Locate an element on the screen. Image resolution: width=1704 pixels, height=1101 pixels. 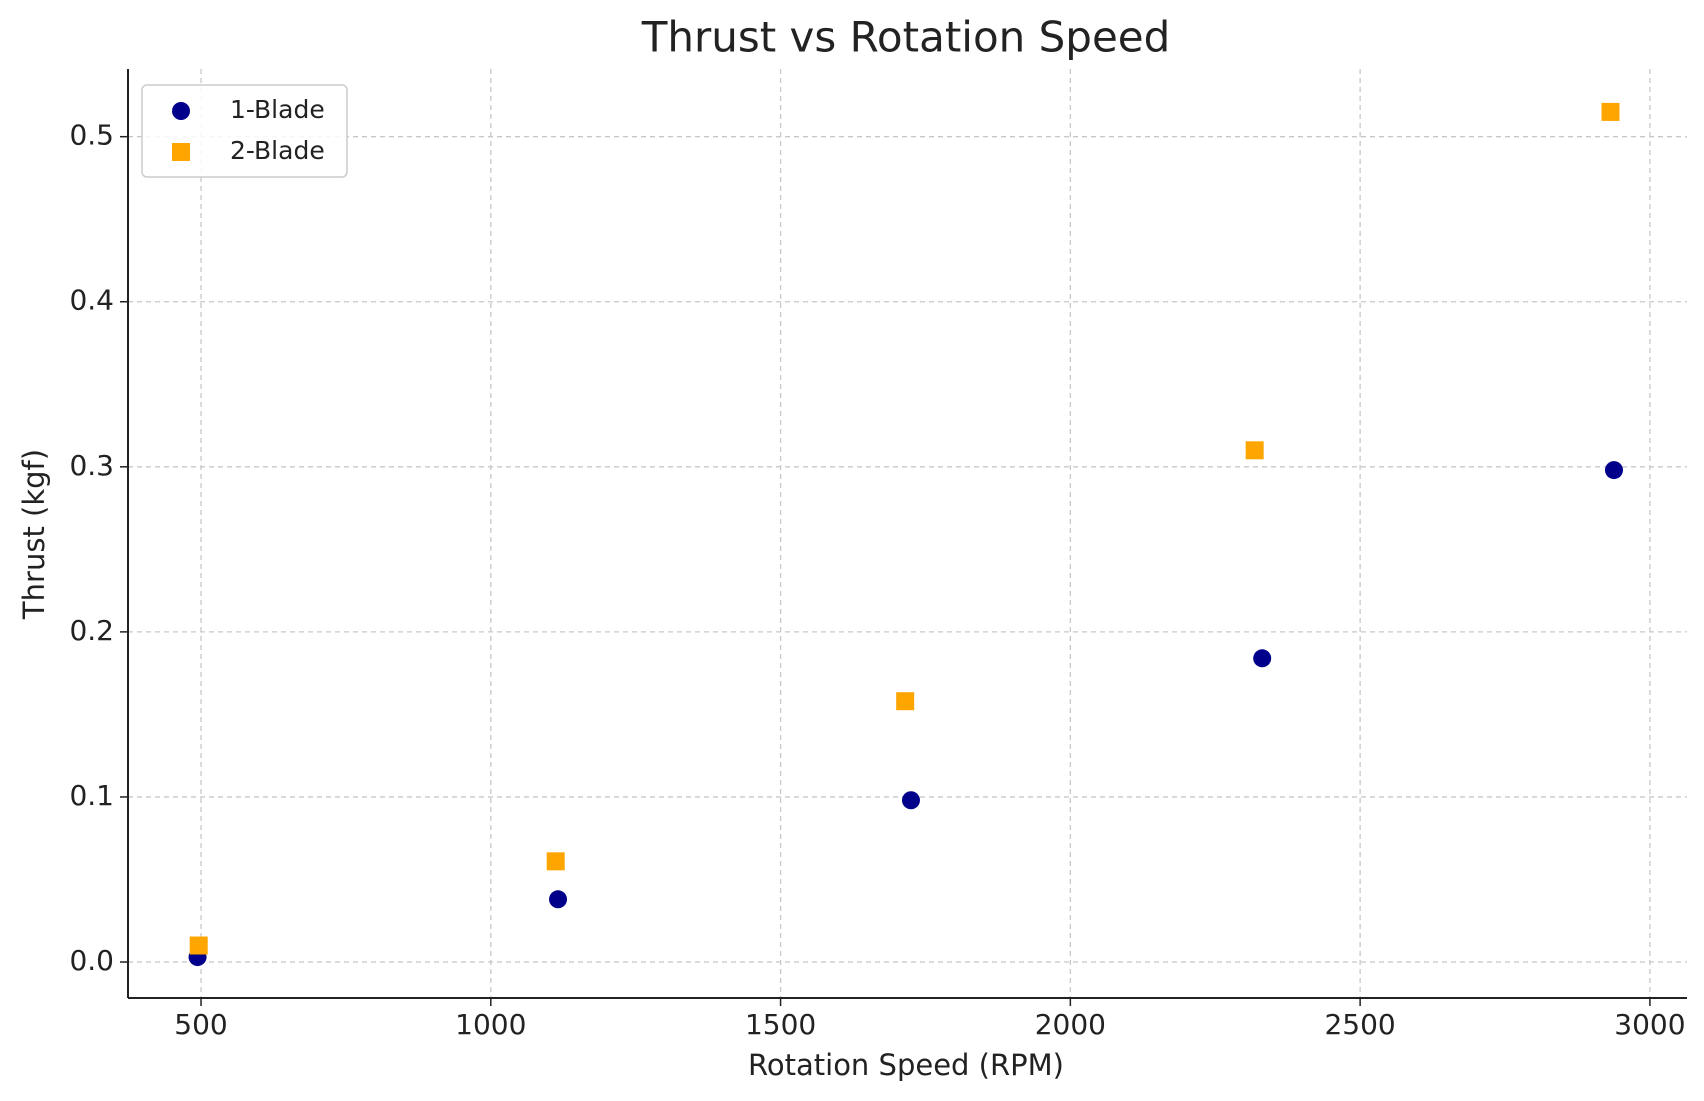
x-axis-label: Rotation Speed (RPM) is located at coordinates (906, 1065).